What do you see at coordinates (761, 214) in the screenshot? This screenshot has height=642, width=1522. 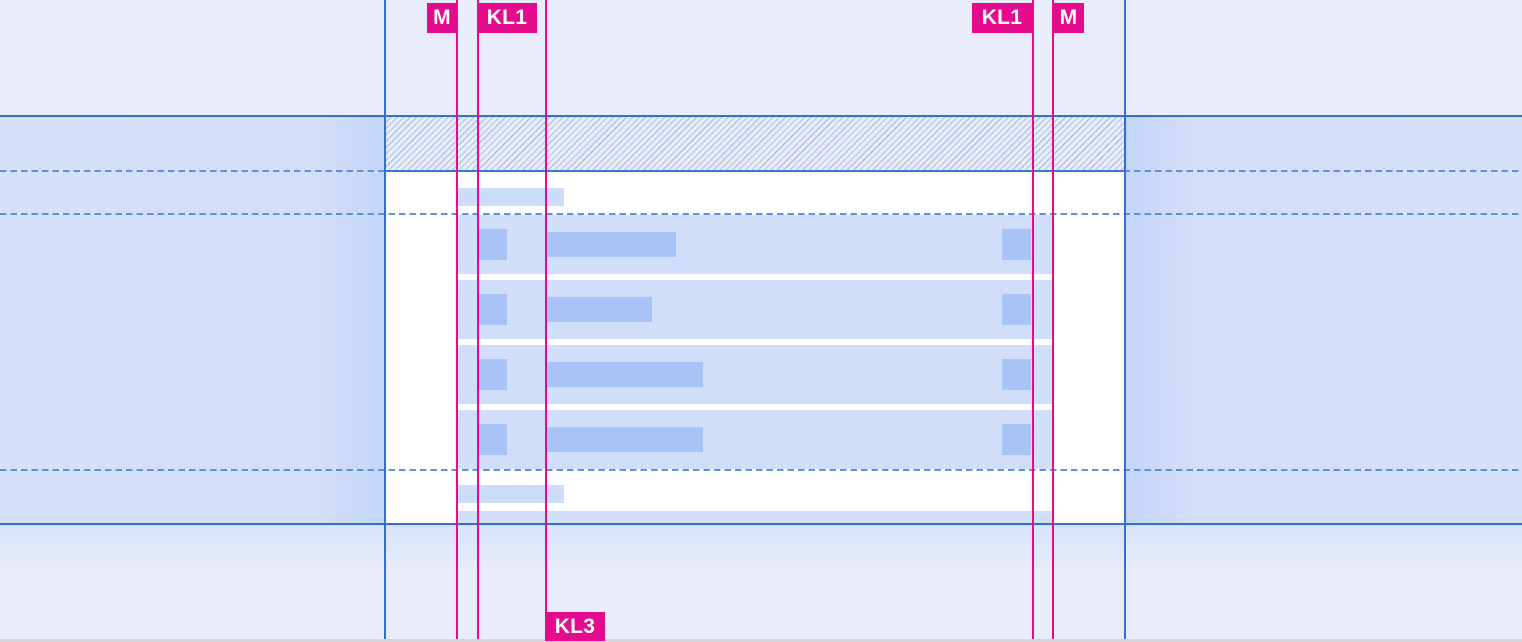 I see `dashed-guide-content-top` at bounding box center [761, 214].